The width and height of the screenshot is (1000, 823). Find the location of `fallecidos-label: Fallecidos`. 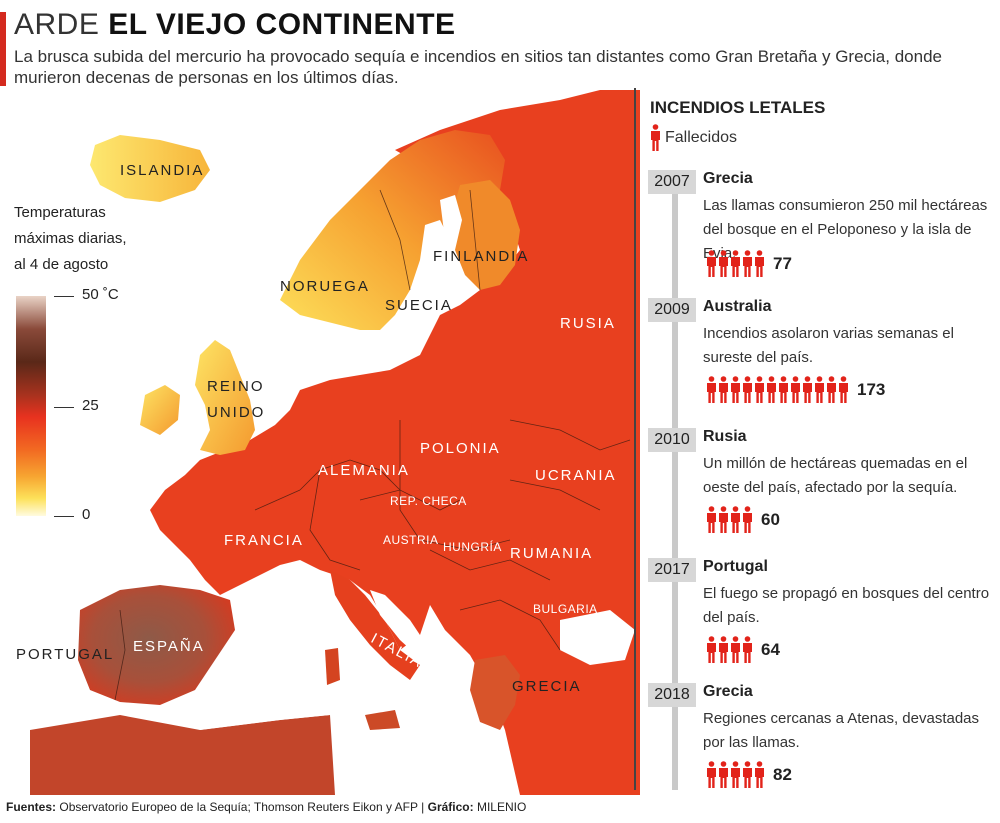

fallecidos-label: Fallecidos is located at coordinates (701, 137).